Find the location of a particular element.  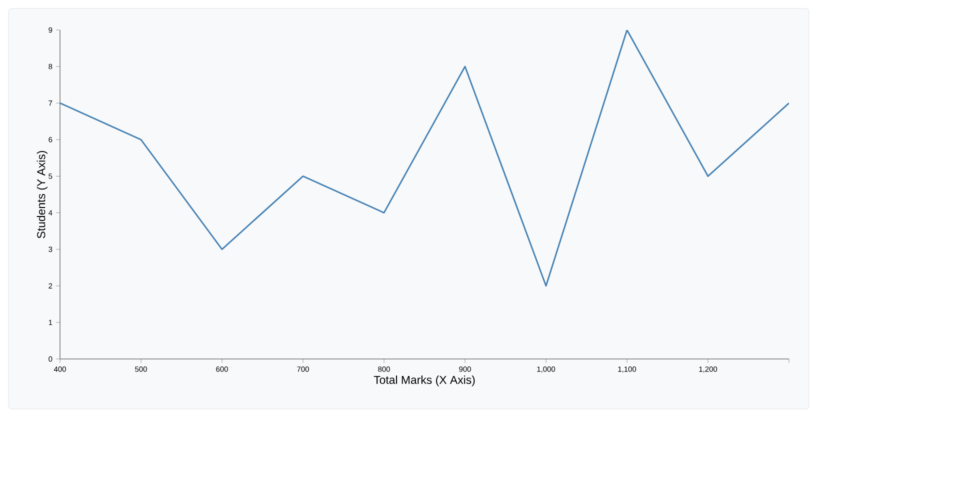

x-axis-title: Total Marks (X Axis) is located at coordinates (424, 381).